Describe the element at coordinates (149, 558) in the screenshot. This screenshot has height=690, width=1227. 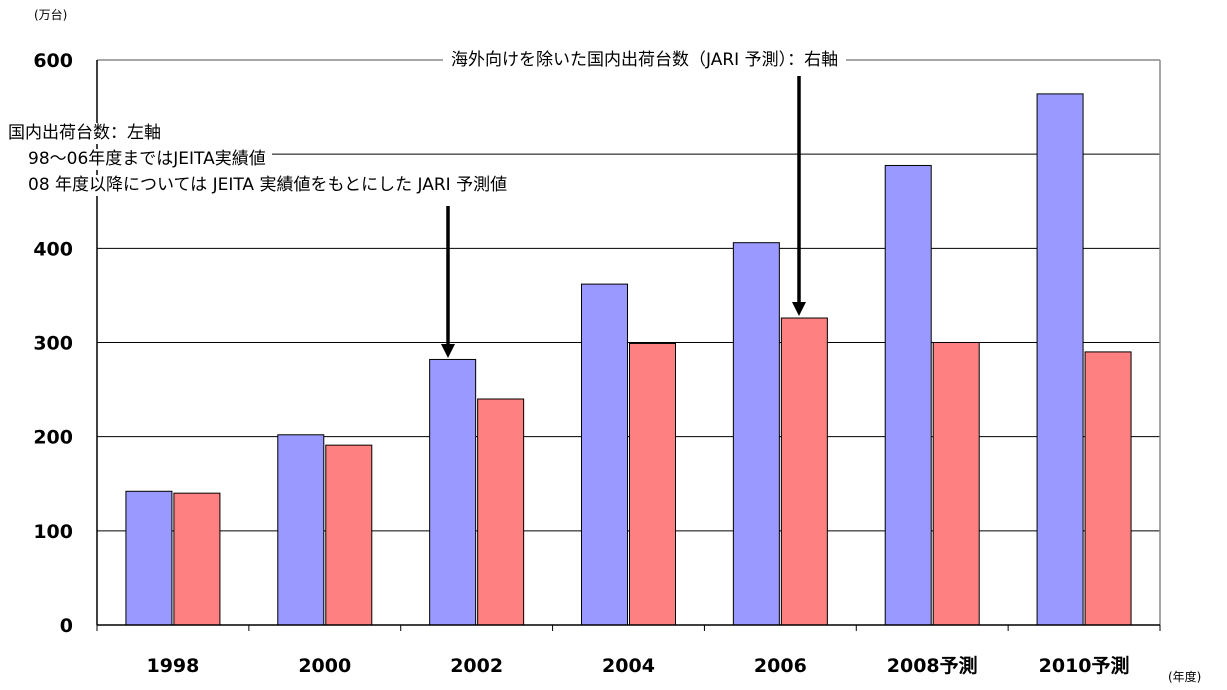
I see `bar-s1-1998` at that location.